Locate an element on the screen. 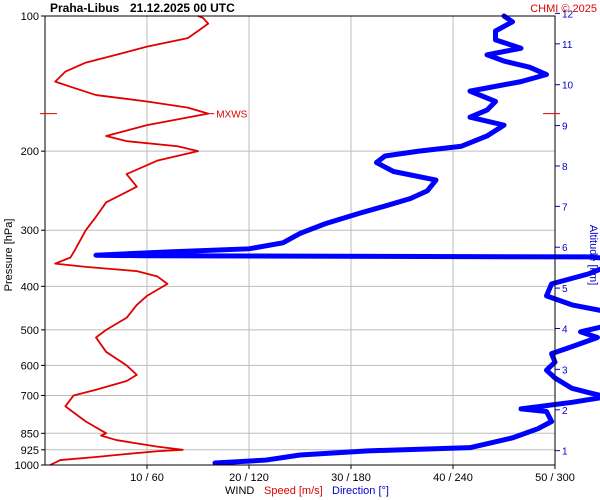  altitude-tick-label: 7 is located at coordinates (565, 207).